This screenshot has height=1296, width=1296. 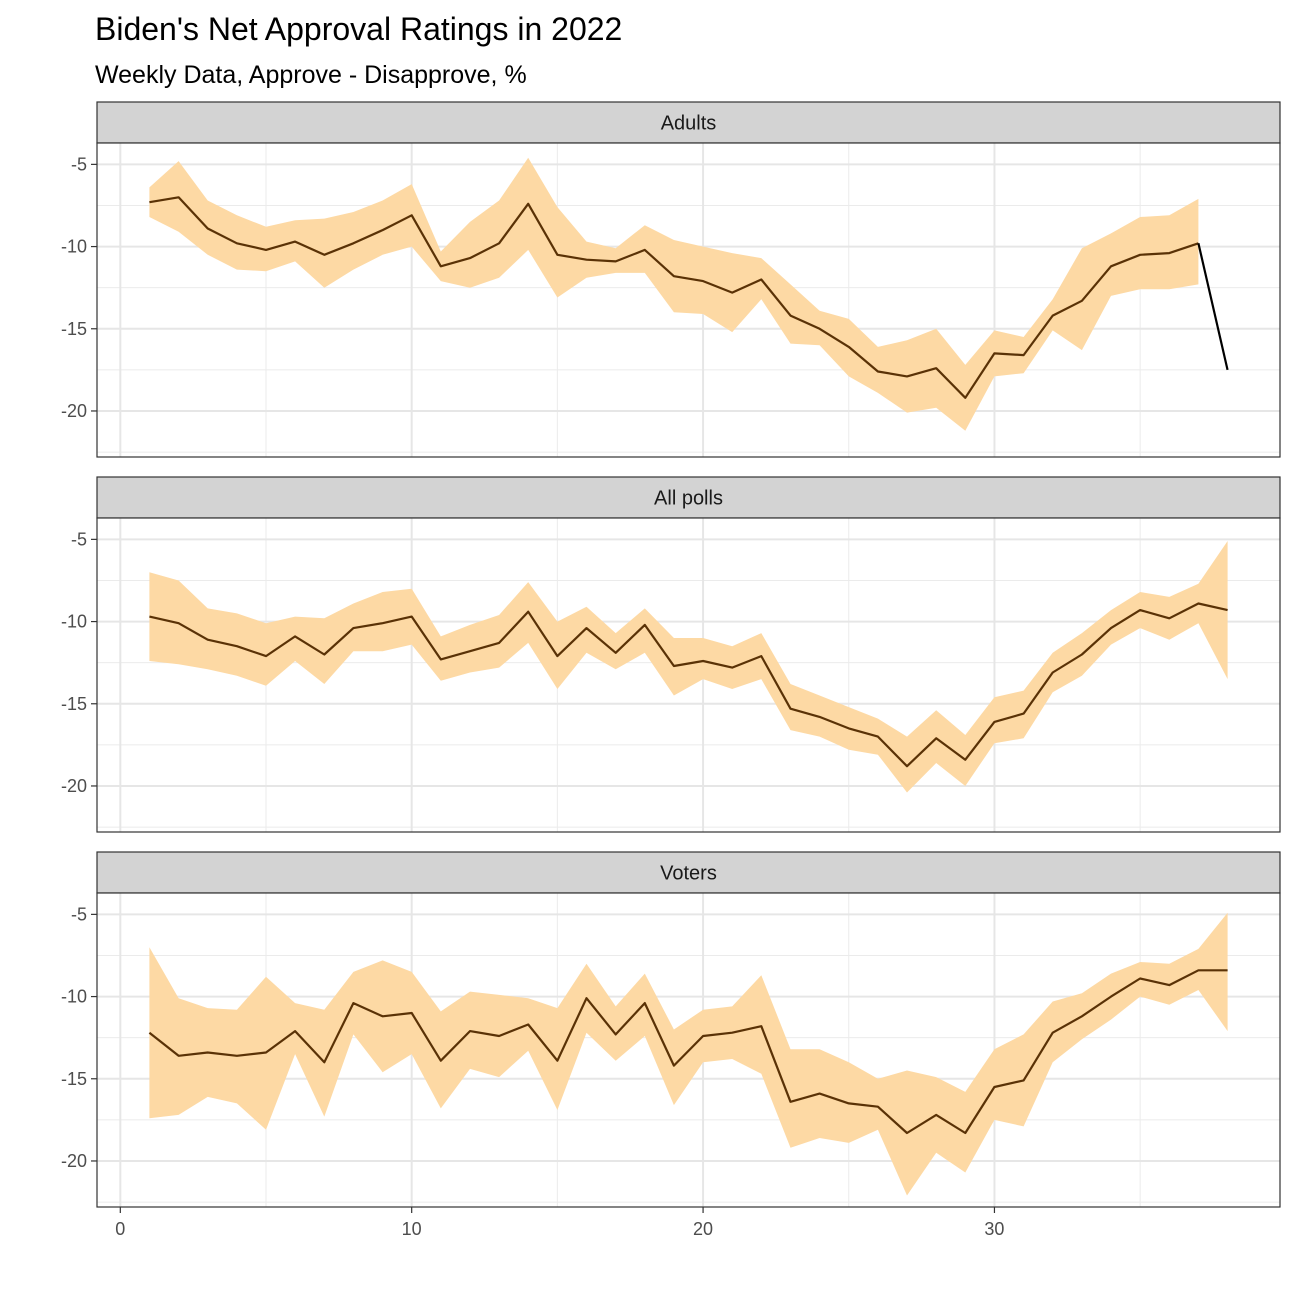 What do you see at coordinates (559, 1223) in the screenshot?
I see `x-axis: 0 10 20 30` at bounding box center [559, 1223].